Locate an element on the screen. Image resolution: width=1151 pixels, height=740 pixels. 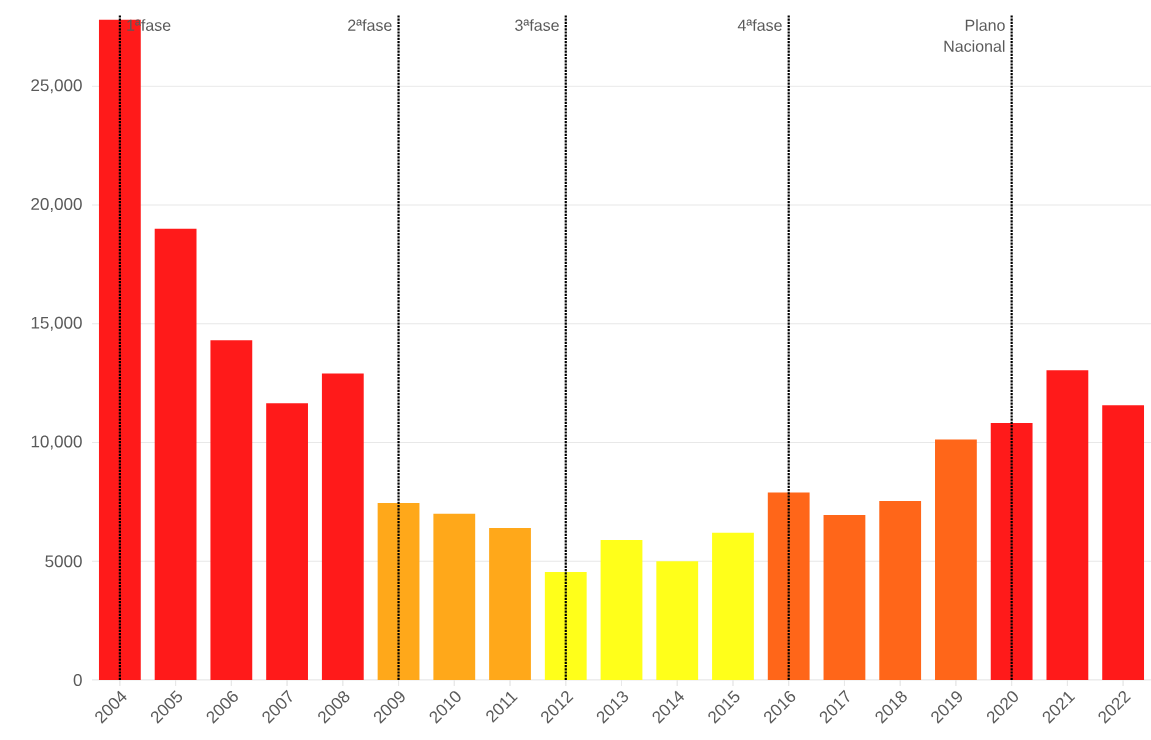
ref-line-label: 2ªfase is located at coordinates (370, 25).